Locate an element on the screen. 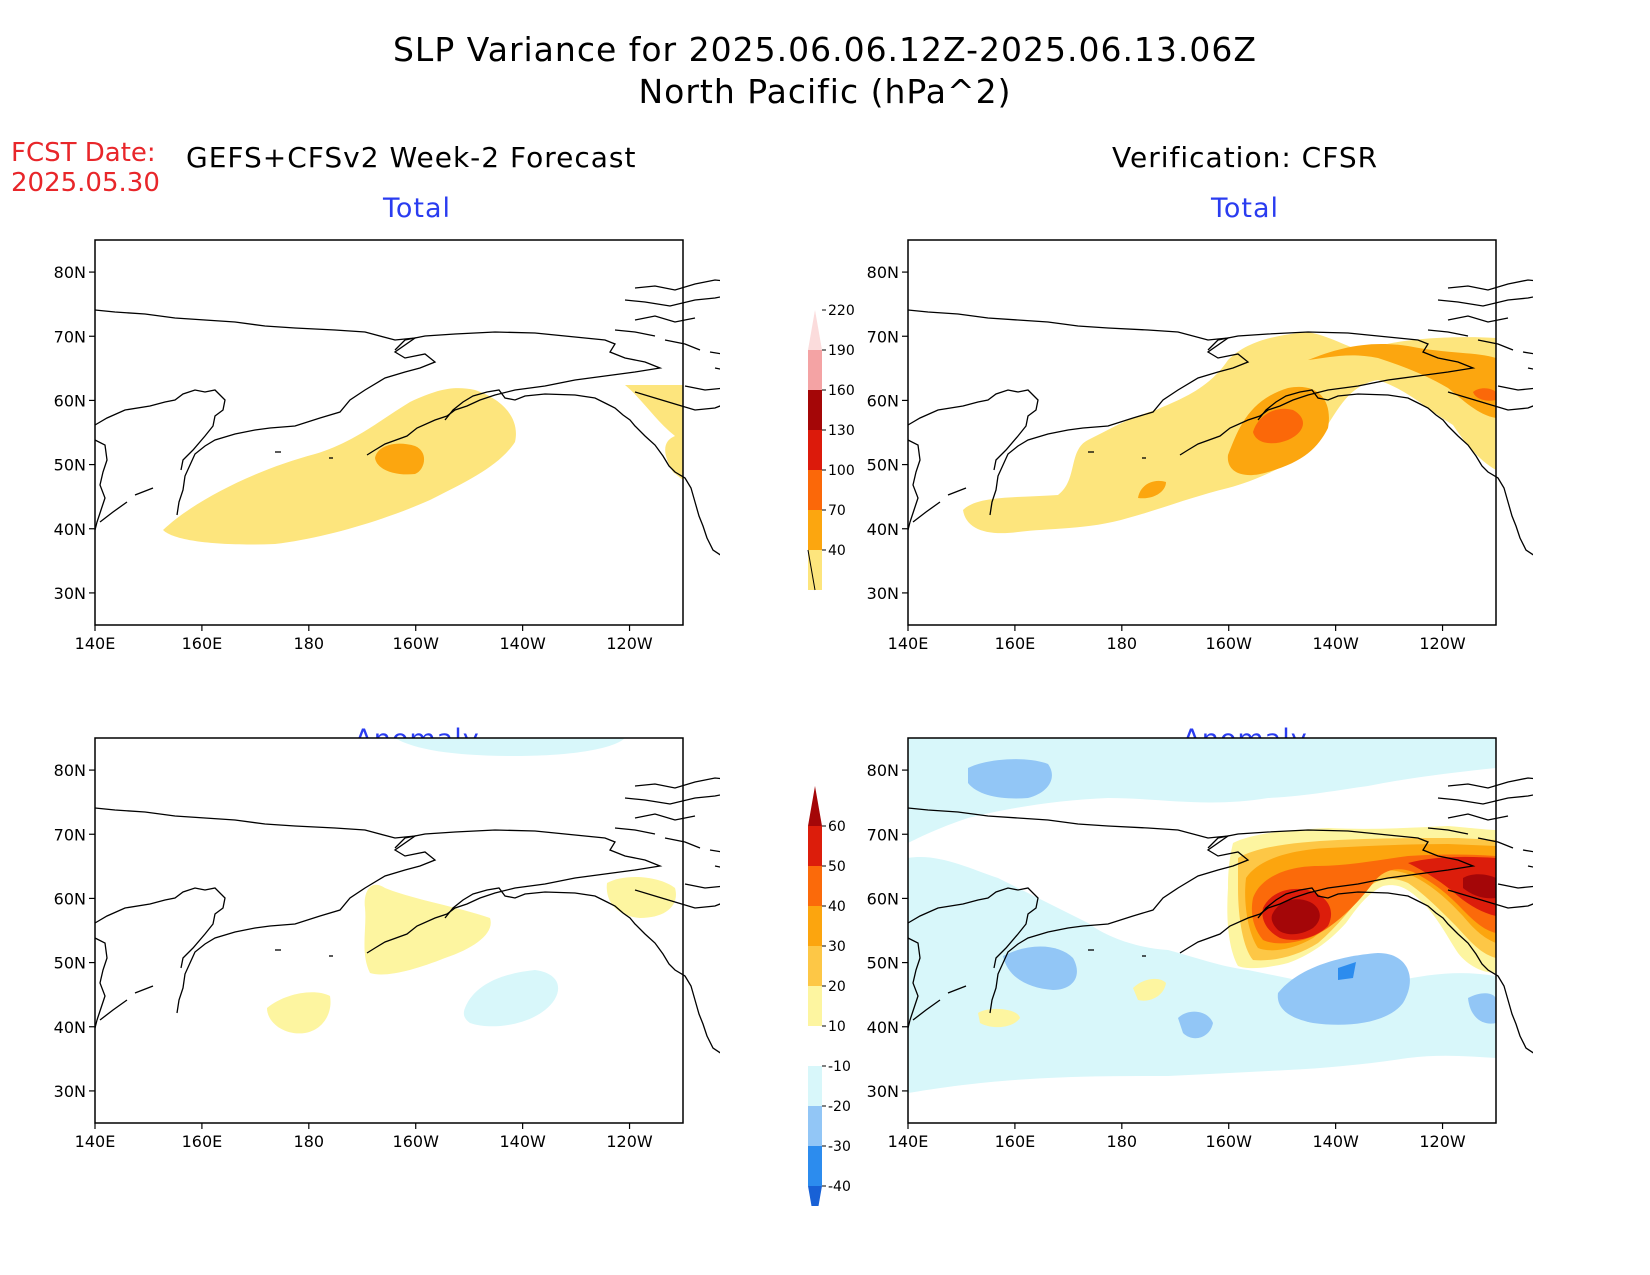  colorbar-label: 60 is located at coordinates (837, 827).